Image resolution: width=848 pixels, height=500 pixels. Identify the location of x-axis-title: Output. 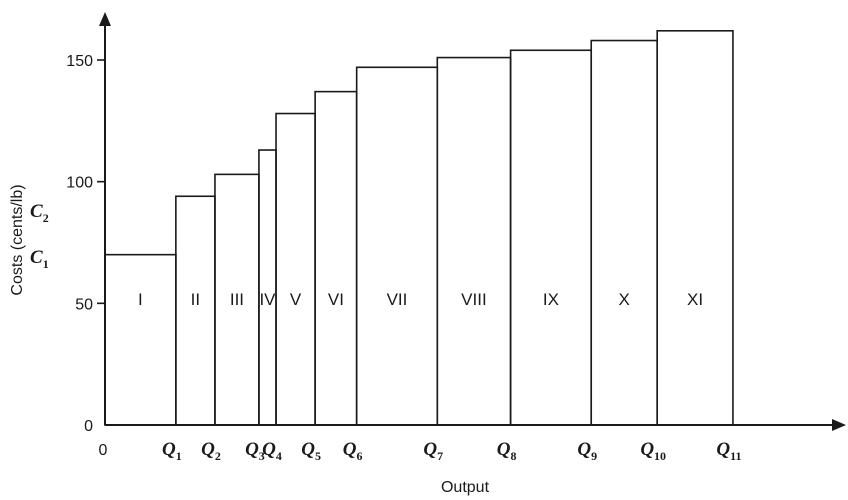
(465, 487).